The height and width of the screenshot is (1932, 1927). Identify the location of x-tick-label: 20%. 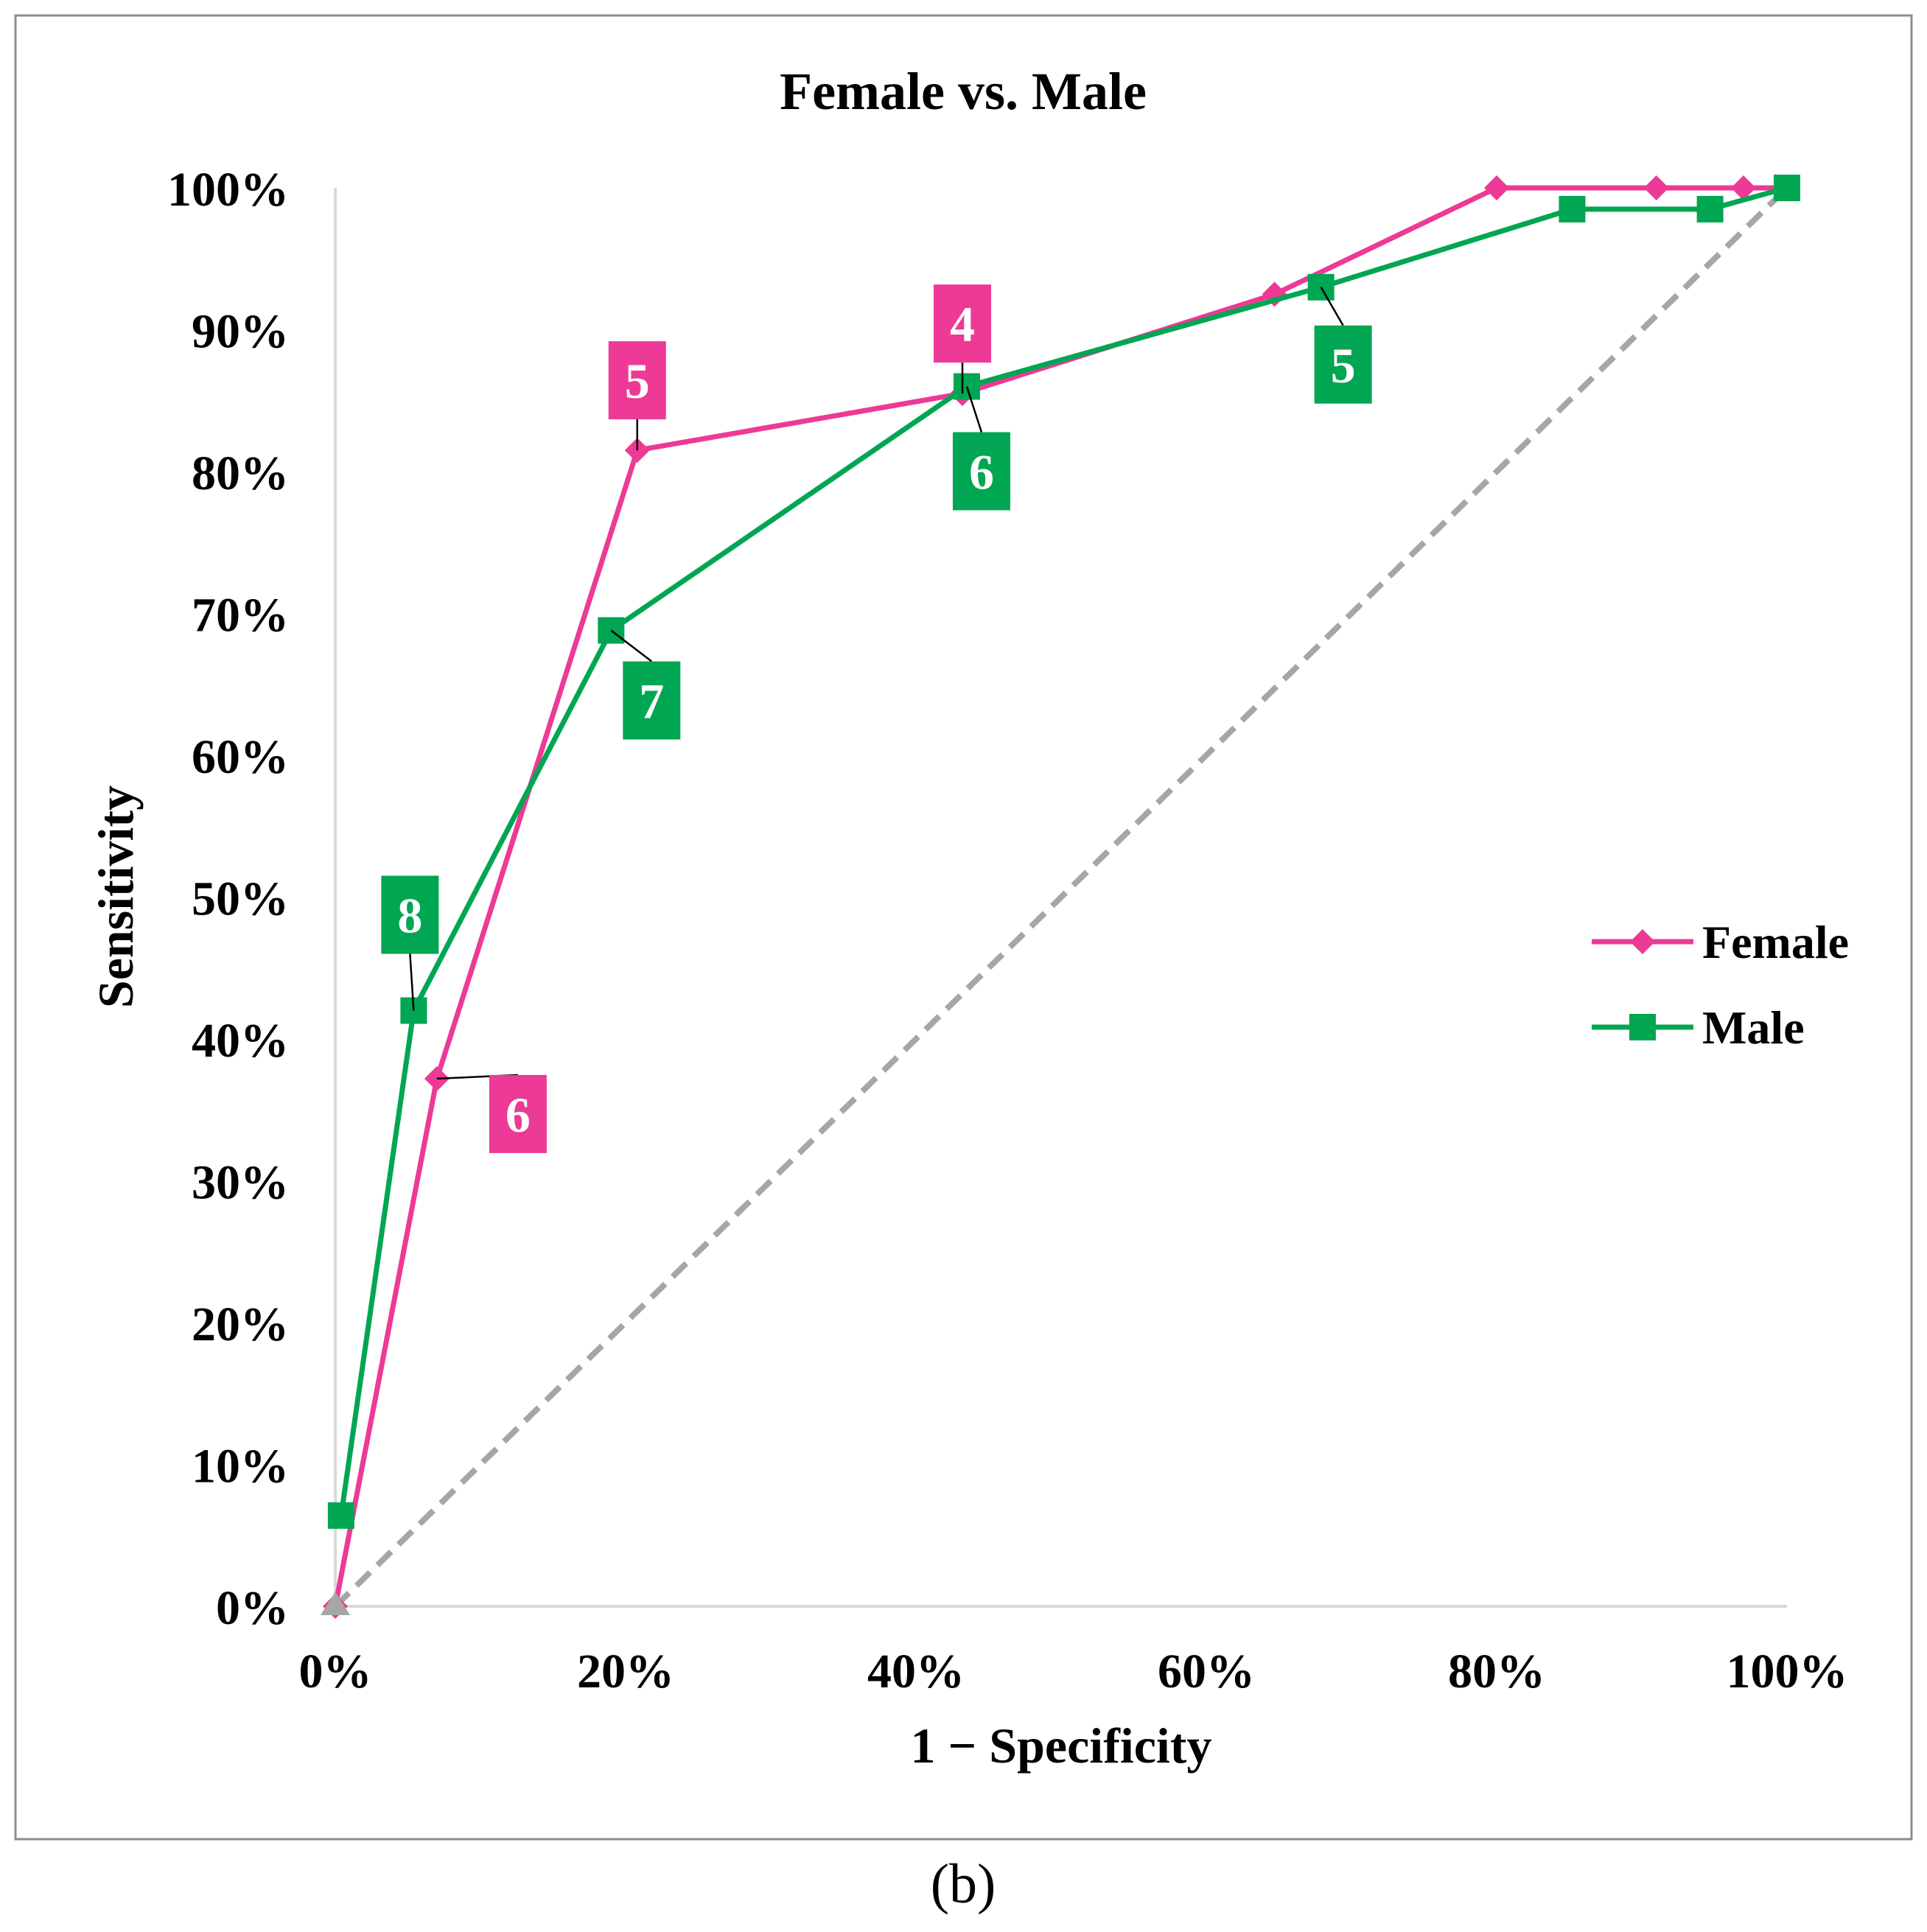
(625, 1671).